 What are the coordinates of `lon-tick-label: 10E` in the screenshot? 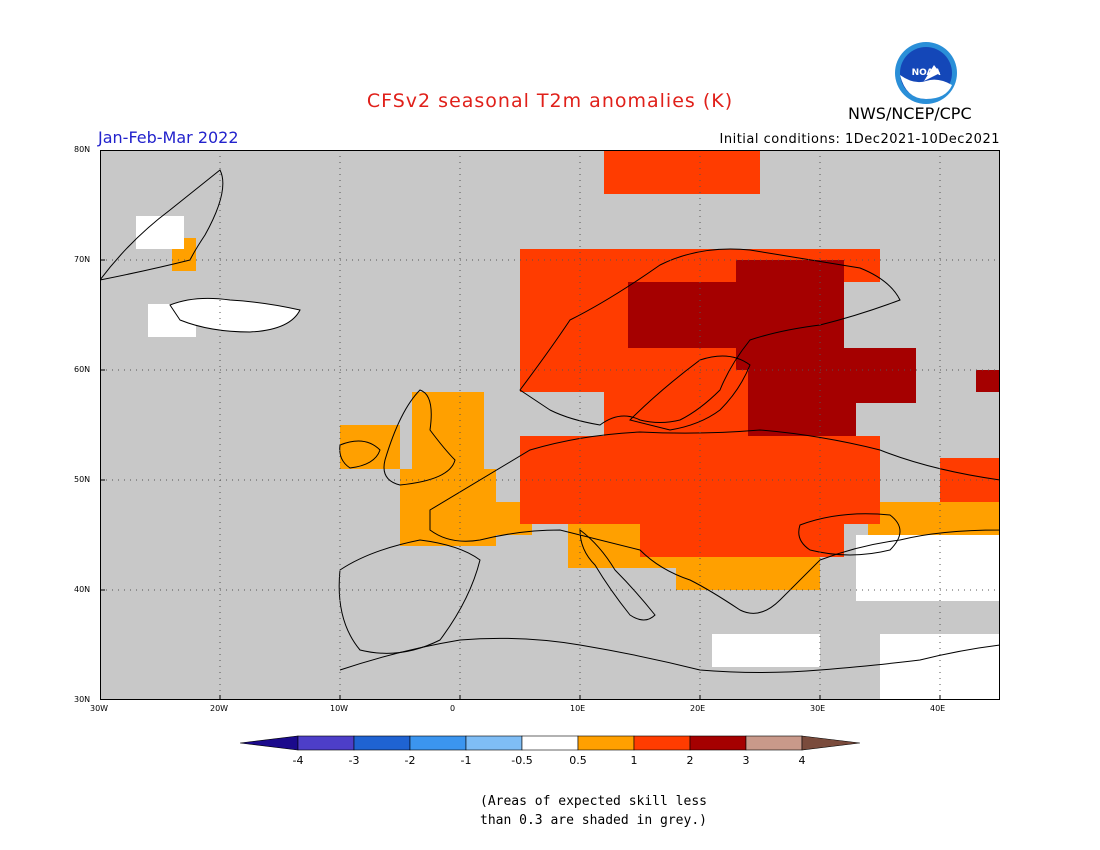 It's located at (578, 708).